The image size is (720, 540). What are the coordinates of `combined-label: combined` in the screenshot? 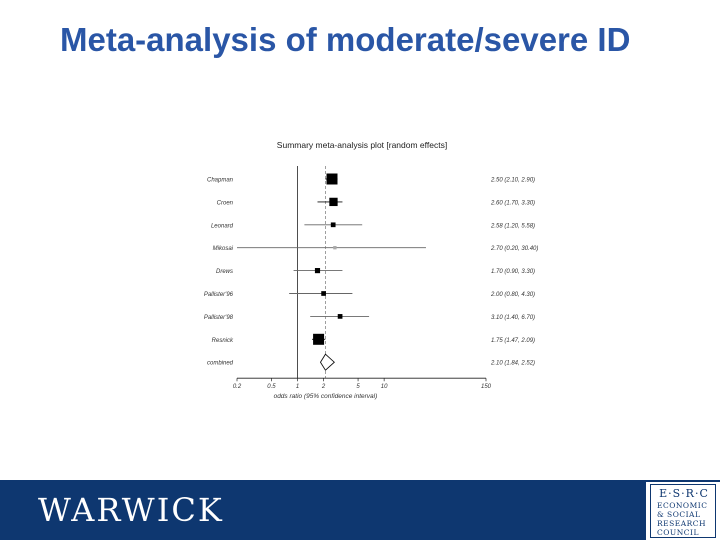 It's located at (220, 364).